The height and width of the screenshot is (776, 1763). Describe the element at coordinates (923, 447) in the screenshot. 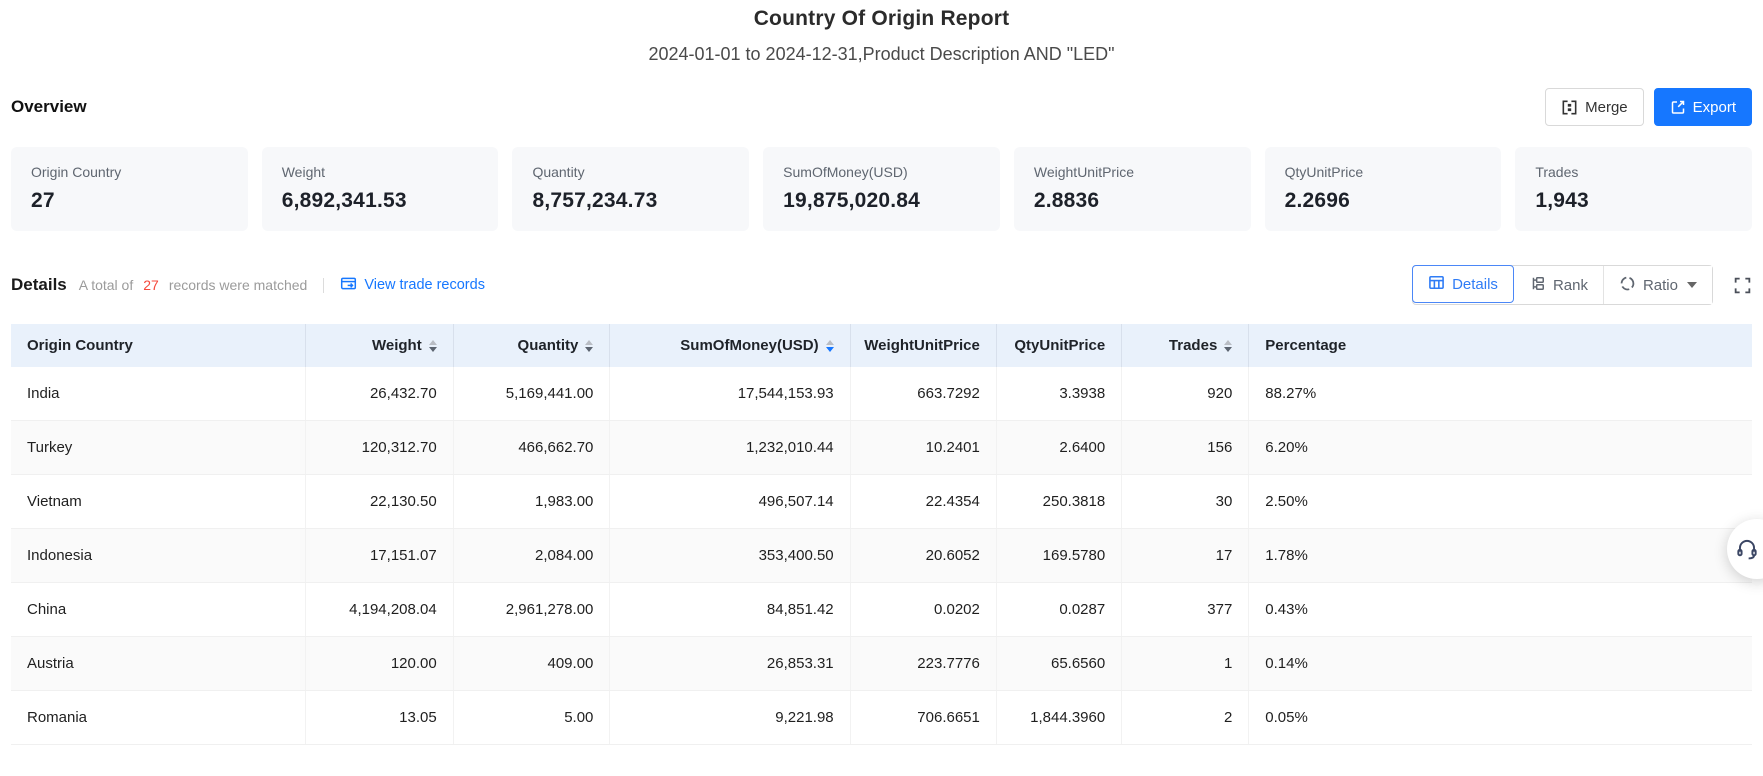

I see `cell-weight-unit-price: 10.2401` at that location.